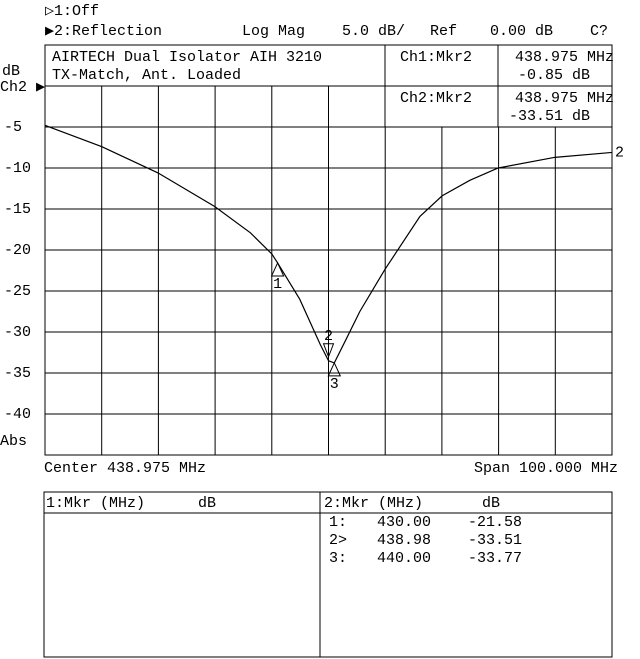  What do you see at coordinates (187, 57) in the screenshot?
I see `chart-title: AIRTECH Dual Isolator AIH 3210` at bounding box center [187, 57].